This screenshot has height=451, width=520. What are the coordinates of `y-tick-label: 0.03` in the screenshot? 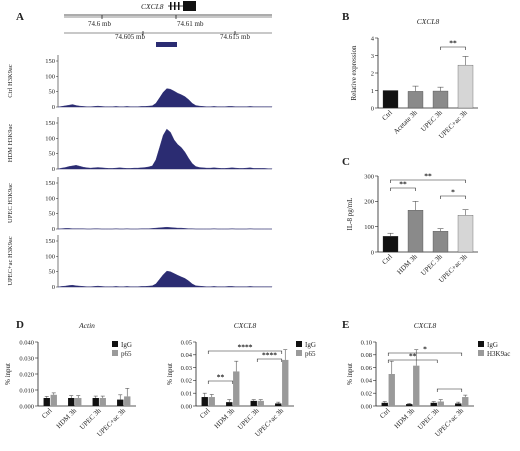 It's located at (186, 368).